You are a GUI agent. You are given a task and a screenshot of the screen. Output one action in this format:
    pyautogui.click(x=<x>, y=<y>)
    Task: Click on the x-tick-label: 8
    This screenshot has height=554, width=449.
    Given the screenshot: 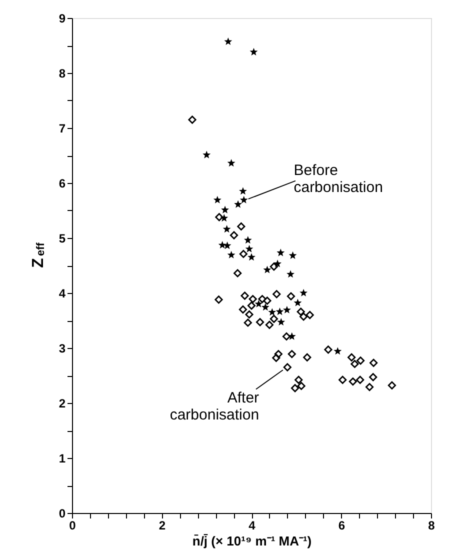 What is the action you would take?
    pyautogui.click(x=432, y=525)
    